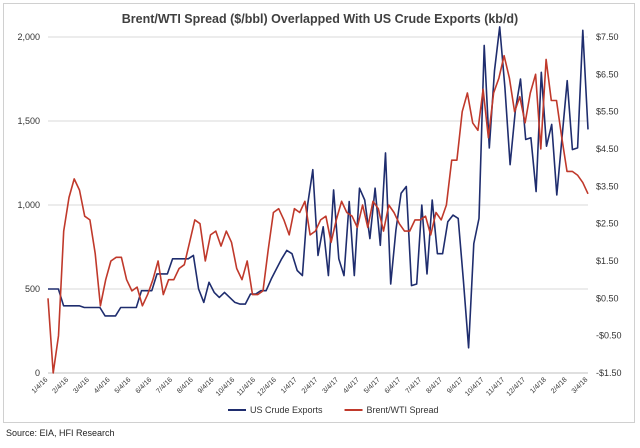 This screenshot has height=448, width=640. Describe the element at coordinates (123, 385) in the screenshot. I see `x-axis-tick-label: 5/4/16` at that location.